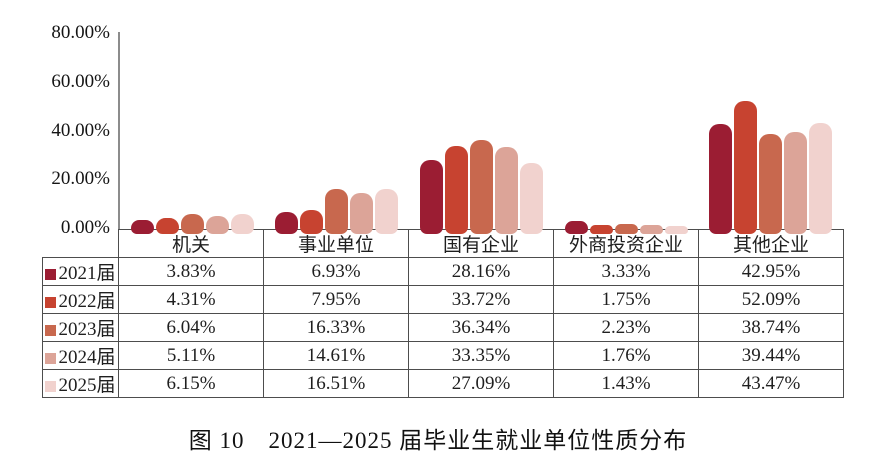 This screenshot has height=468, width=876. What do you see at coordinates (481, 299) in the screenshot?
I see `value-cell-2022届-国有企业: 33.72%` at bounding box center [481, 299].